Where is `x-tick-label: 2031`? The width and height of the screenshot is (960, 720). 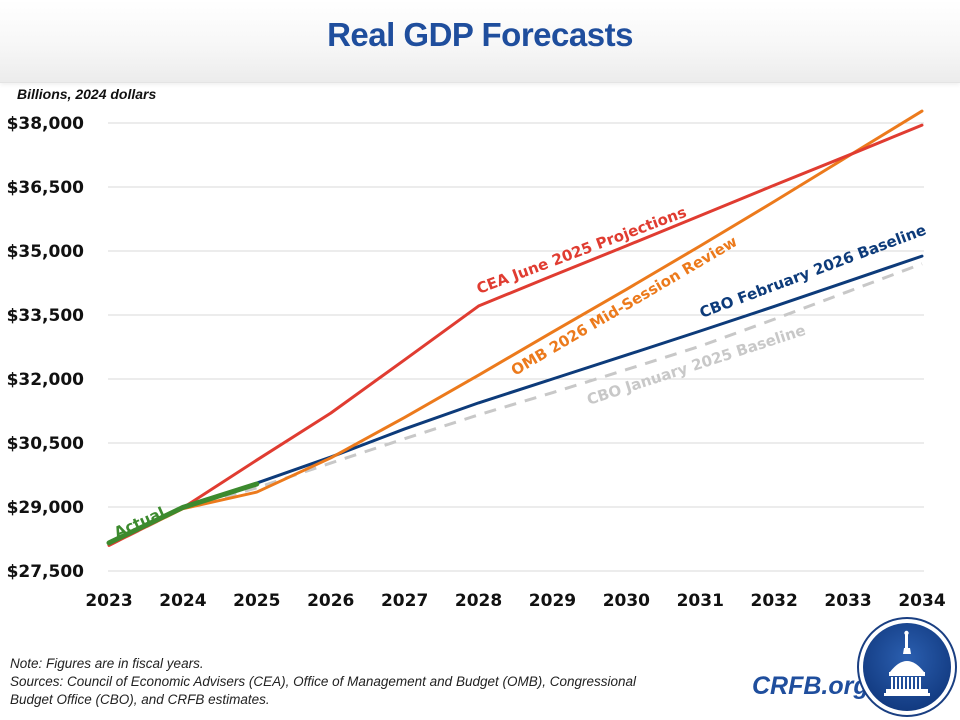 x-tick-label: 2031 is located at coordinates (700, 601).